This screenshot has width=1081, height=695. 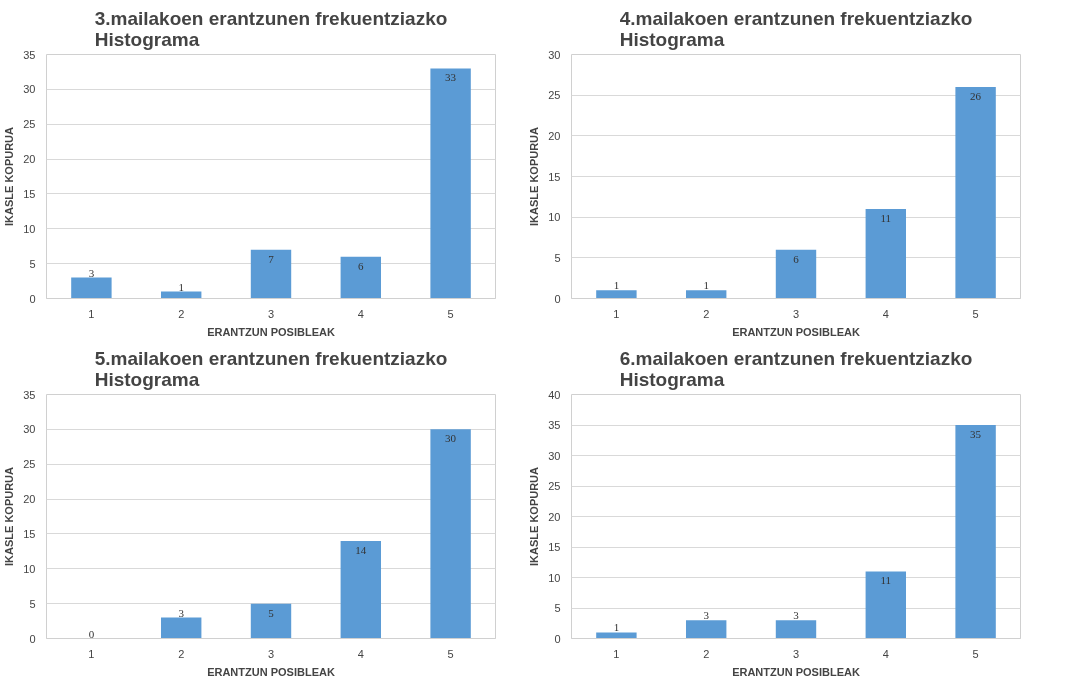 What do you see at coordinates (554, 394) in the screenshot?
I see `y-tick-label: 40` at bounding box center [554, 394].